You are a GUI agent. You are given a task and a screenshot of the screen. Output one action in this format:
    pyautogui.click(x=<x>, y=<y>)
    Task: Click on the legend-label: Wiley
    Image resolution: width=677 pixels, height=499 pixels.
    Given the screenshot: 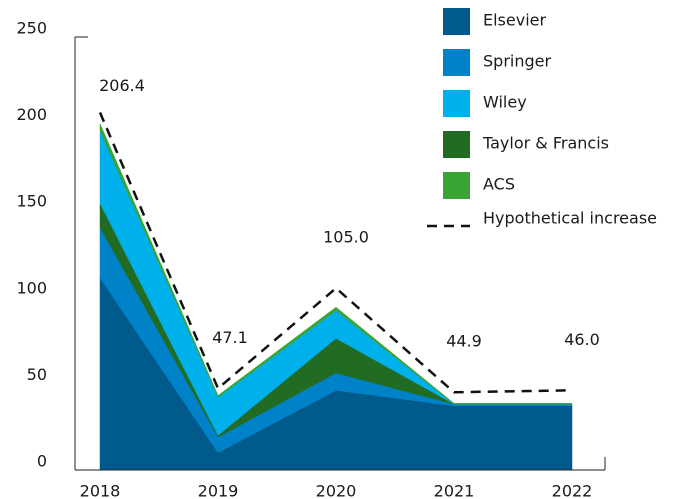 What is the action you would take?
    pyautogui.click(x=505, y=102)
    